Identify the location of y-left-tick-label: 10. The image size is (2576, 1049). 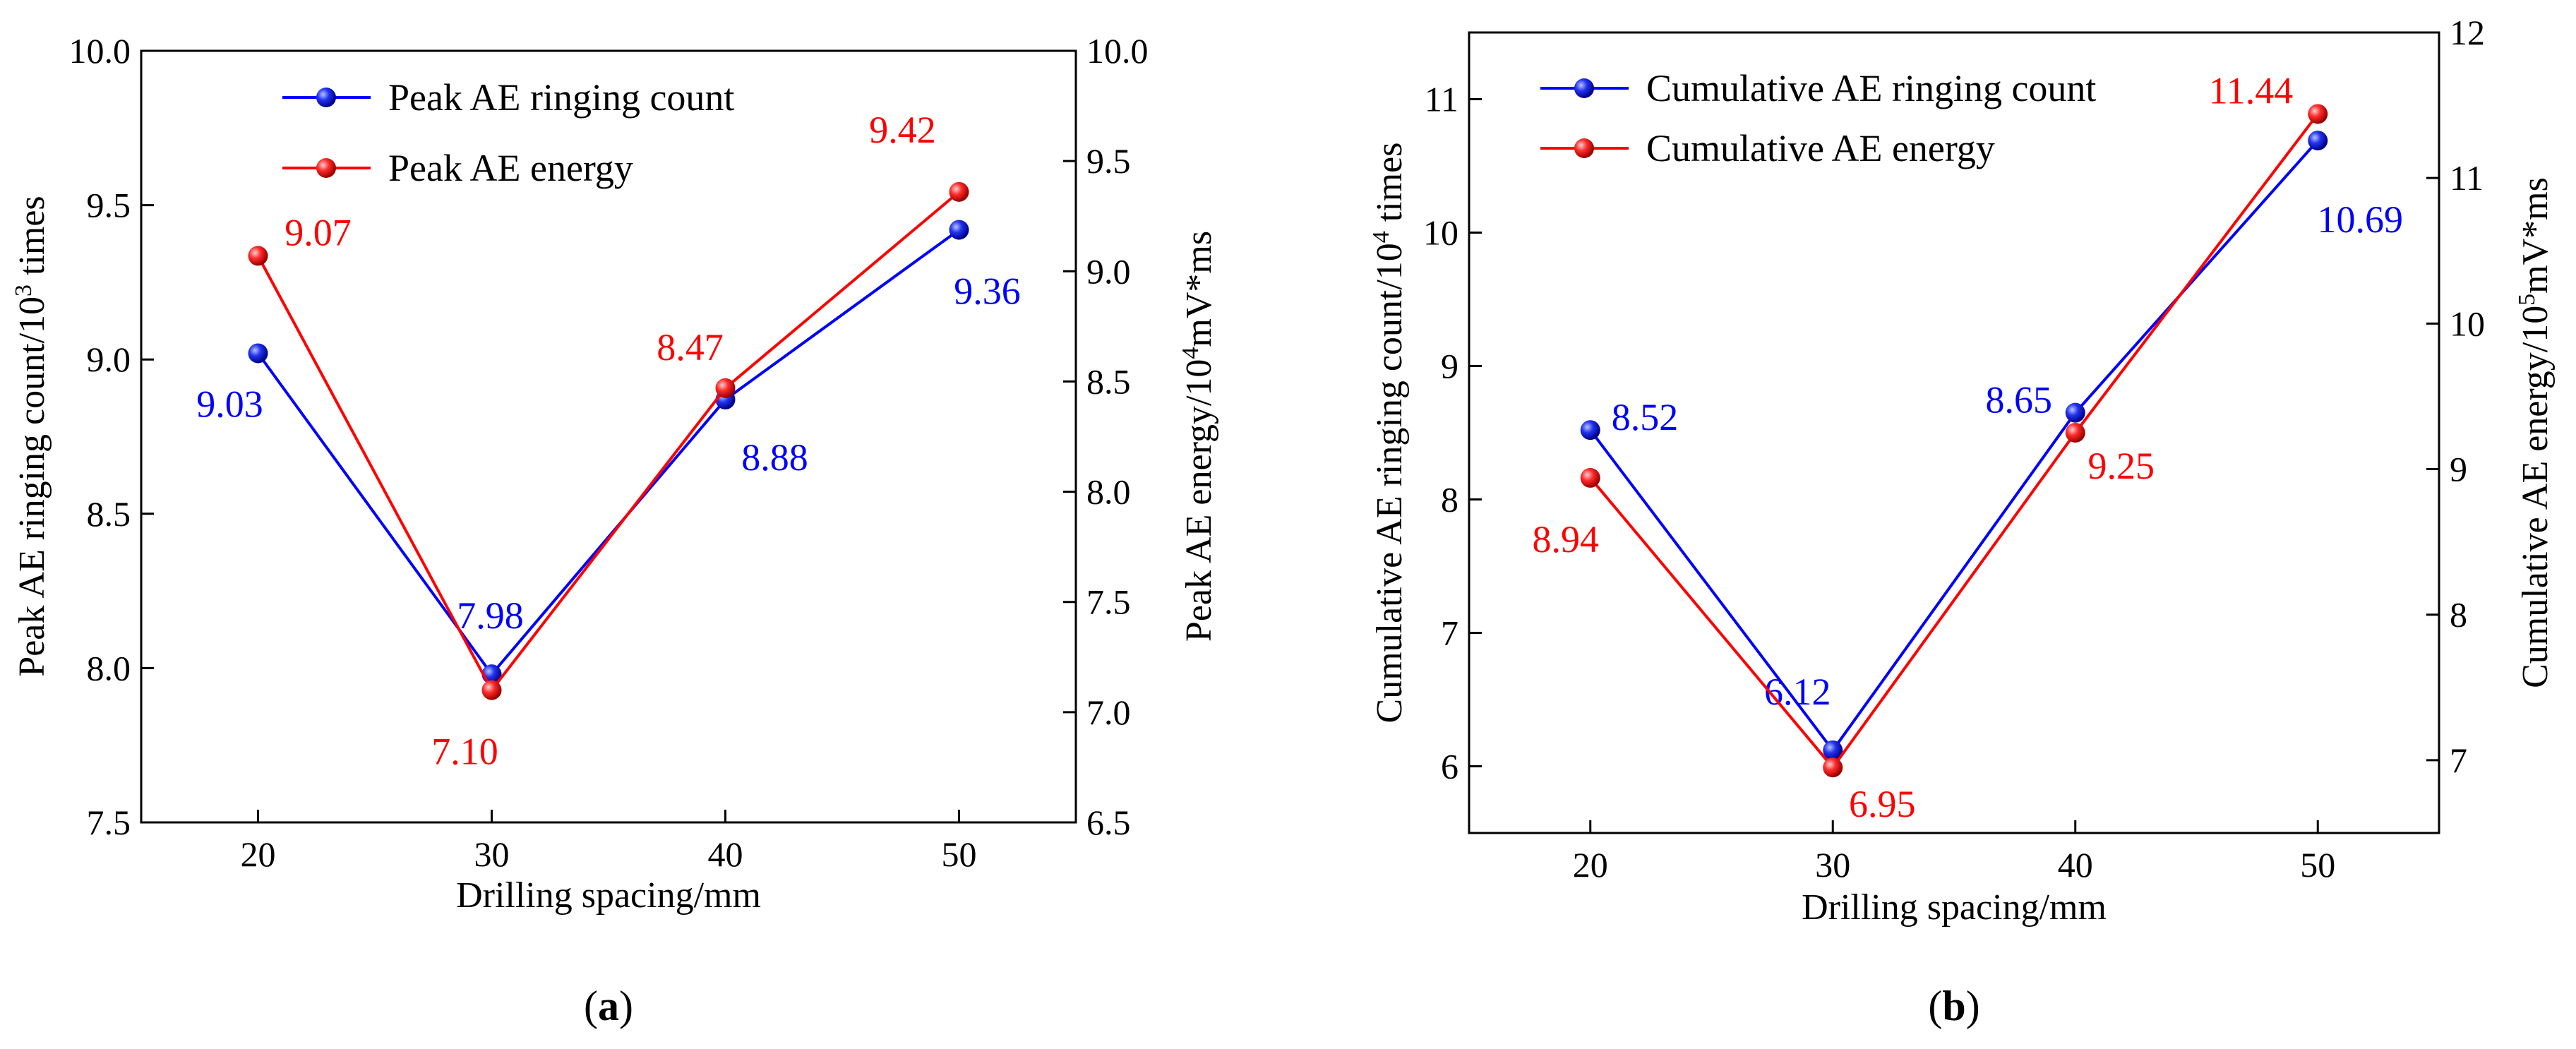
(1440, 233).